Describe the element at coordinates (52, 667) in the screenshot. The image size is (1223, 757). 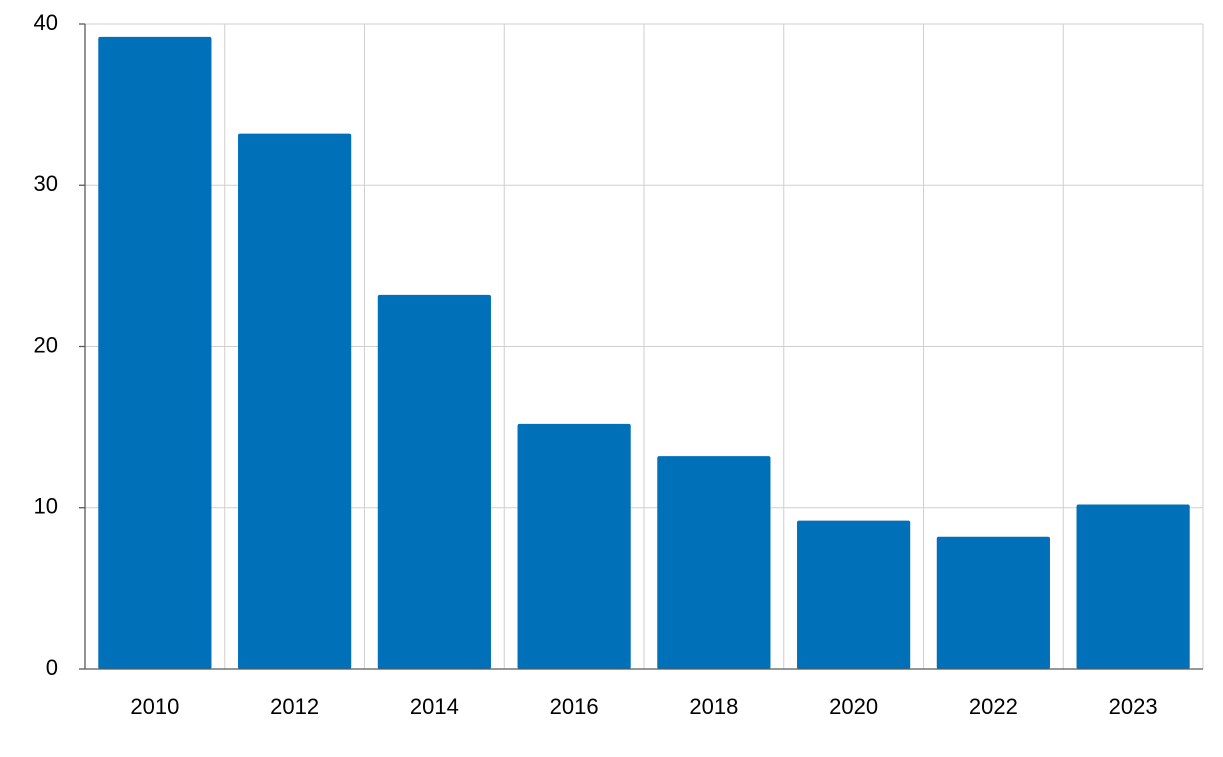
I see `y-tick-label: 0` at that location.